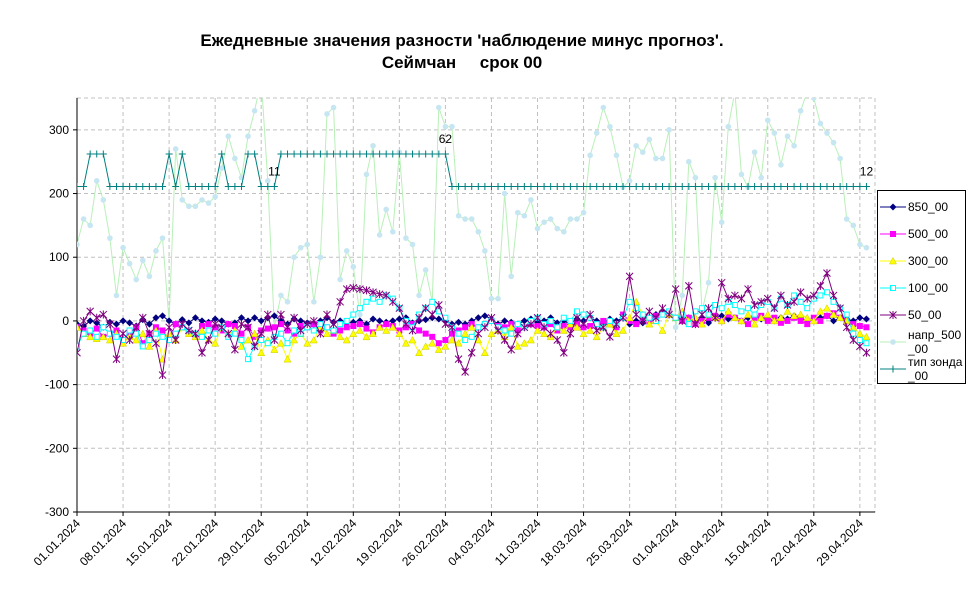  Describe the element at coordinates (701, 542) in the screenshot. I see `x-tick-label: 08.04.2024` at that location.